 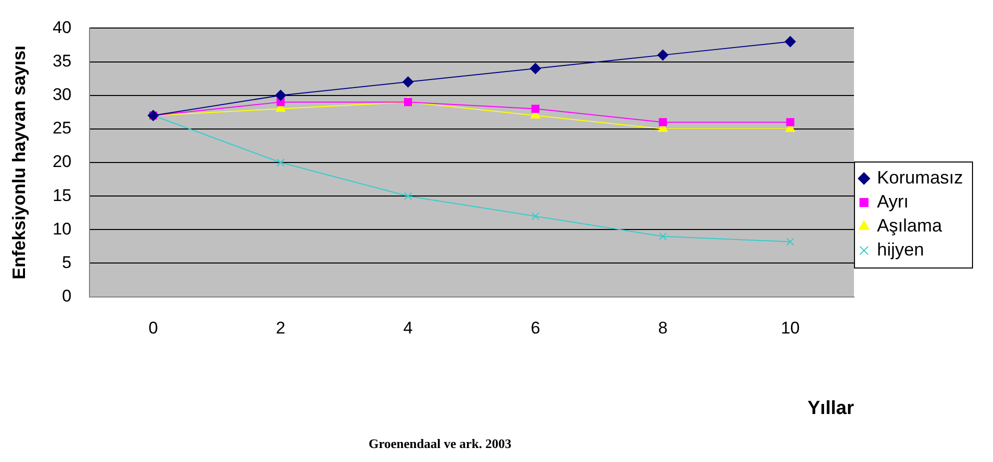 I want to click on y-axis-title: Enfeksiyonlu hayvan sayısı, so click(x=18, y=162).